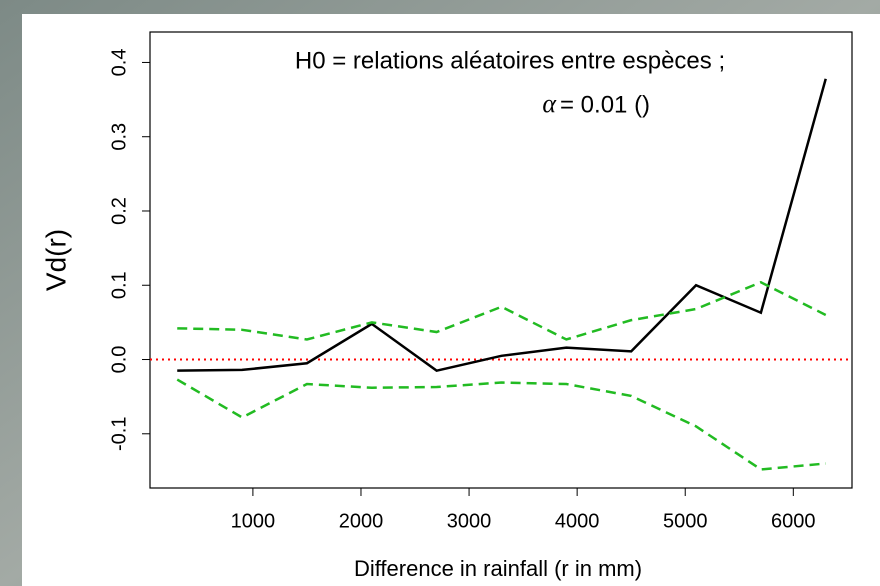  Describe the element at coordinates (498, 568) in the screenshot. I see `x-axis-label: Difference in rainfall (r in mm)` at that location.